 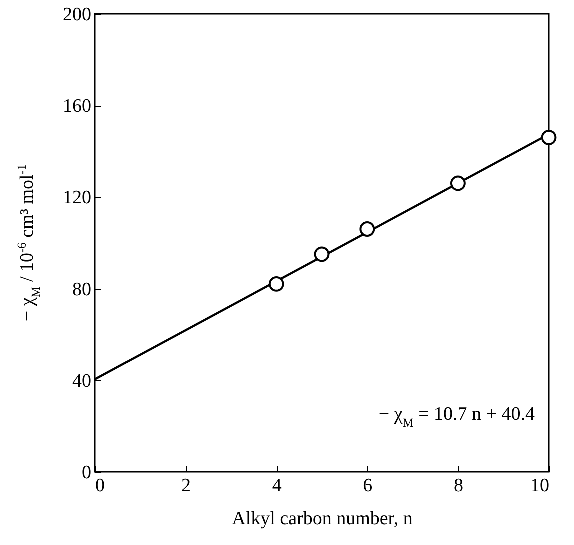 What do you see at coordinates (277, 486) in the screenshot?
I see `x-tick-label: 4` at bounding box center [277, 486].